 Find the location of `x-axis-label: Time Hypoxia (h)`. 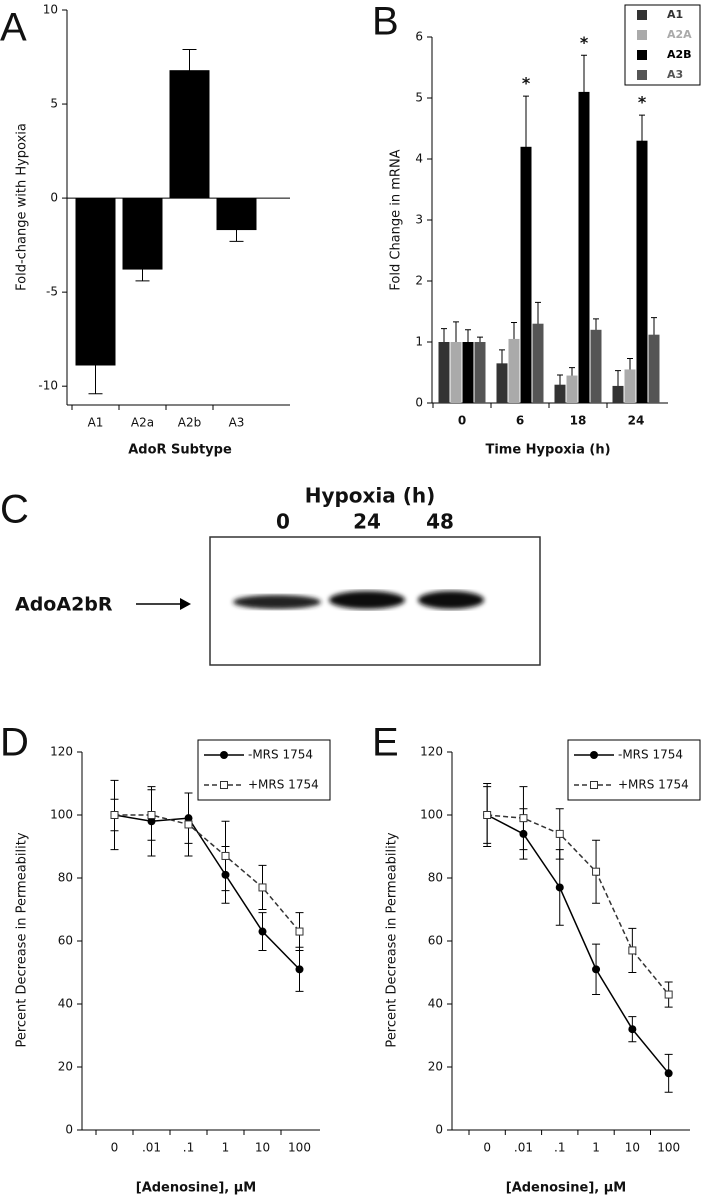

x-axis-label: Time Hypoxia (h) is located at coordinates (547, 450).